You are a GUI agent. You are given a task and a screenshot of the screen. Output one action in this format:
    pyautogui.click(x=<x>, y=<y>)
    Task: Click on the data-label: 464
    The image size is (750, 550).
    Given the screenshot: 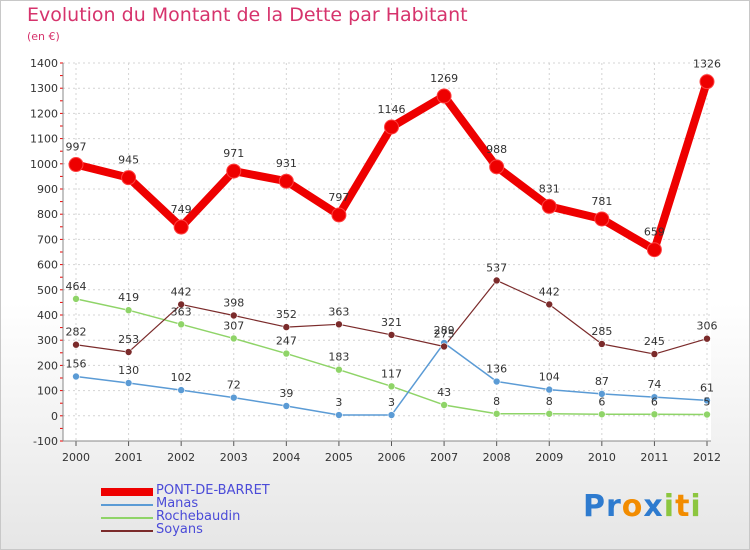 What is the action you would take?
    pyautogui.click(x=76, y=286)
    